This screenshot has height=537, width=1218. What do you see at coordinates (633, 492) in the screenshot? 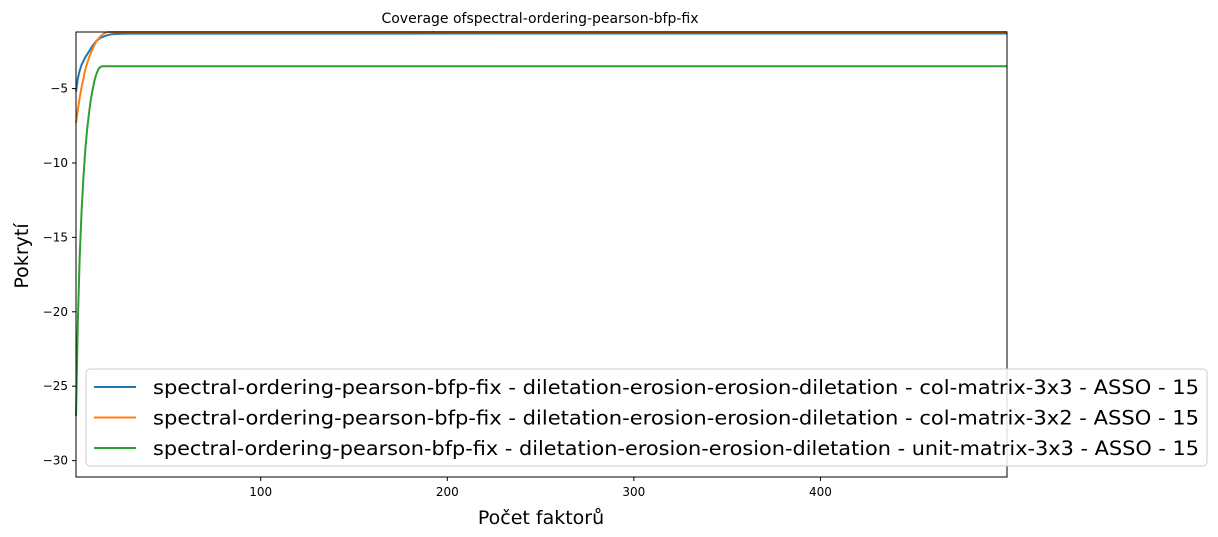
I see `x-tick-label: 300` at bounding box center [633, 492].